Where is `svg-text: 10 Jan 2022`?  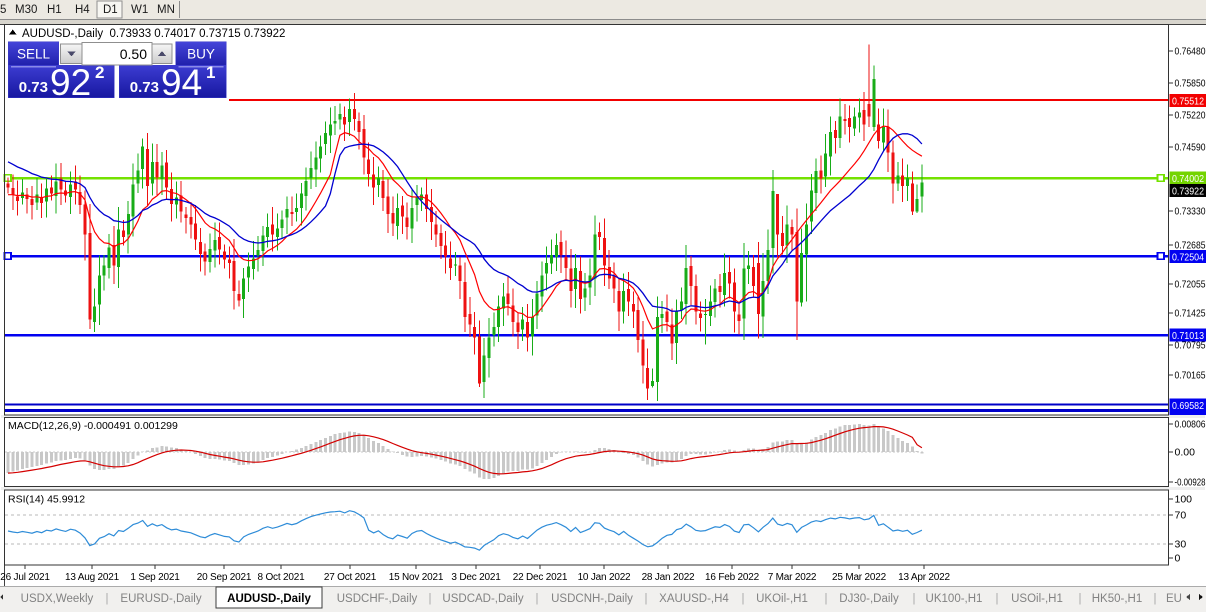
svg-text: 10 Jan 2022 is located at coordinates (604, 577).